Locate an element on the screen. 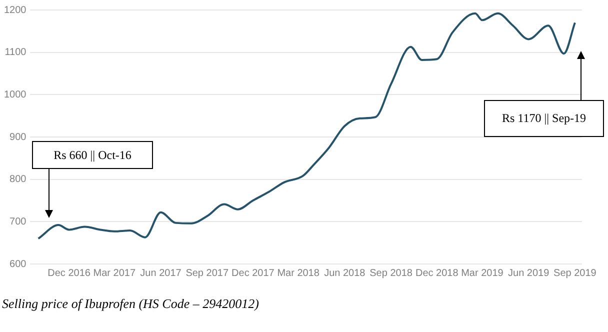  y-tick-label: 700 is located at coordinates (18, 222).